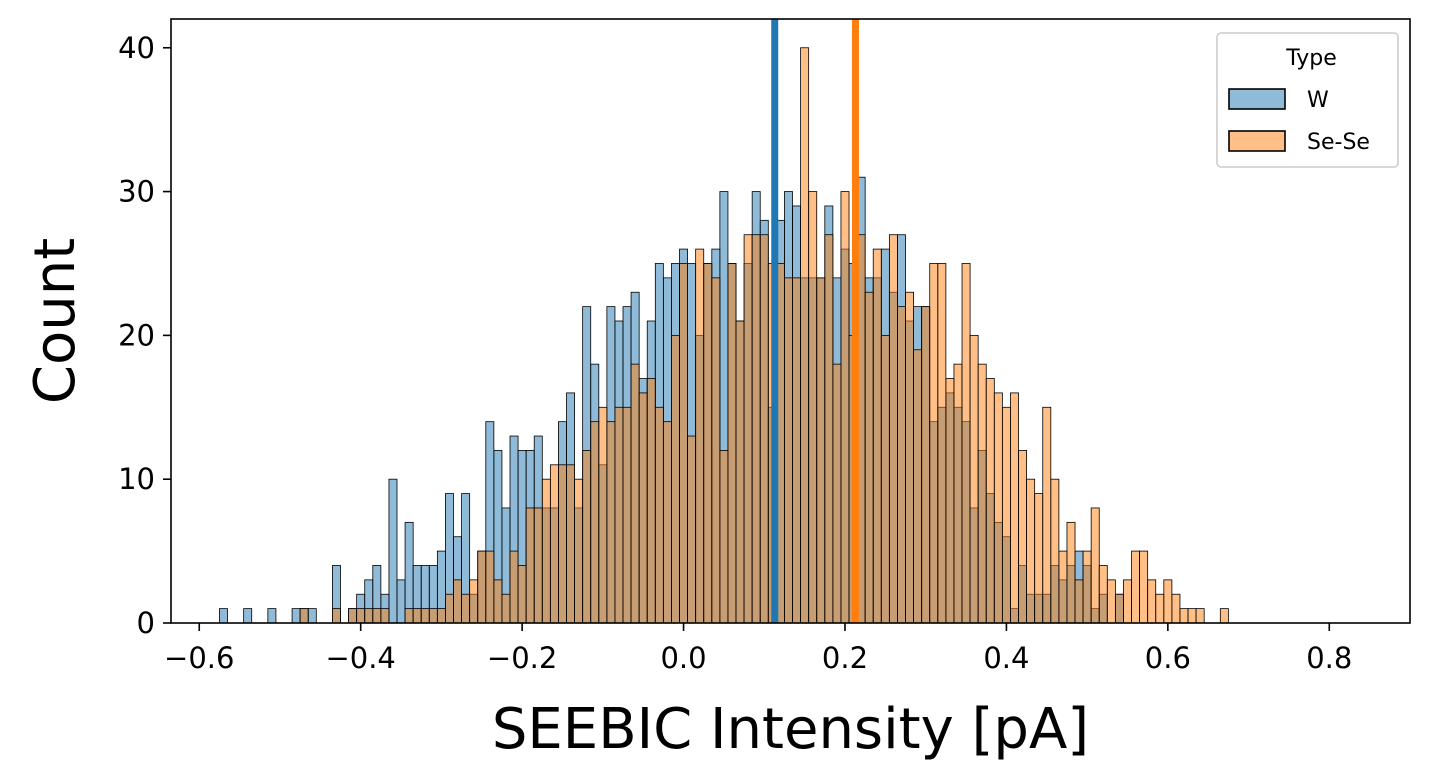  I want to click on x-tick-label: 0.8, so click(1329, 658).